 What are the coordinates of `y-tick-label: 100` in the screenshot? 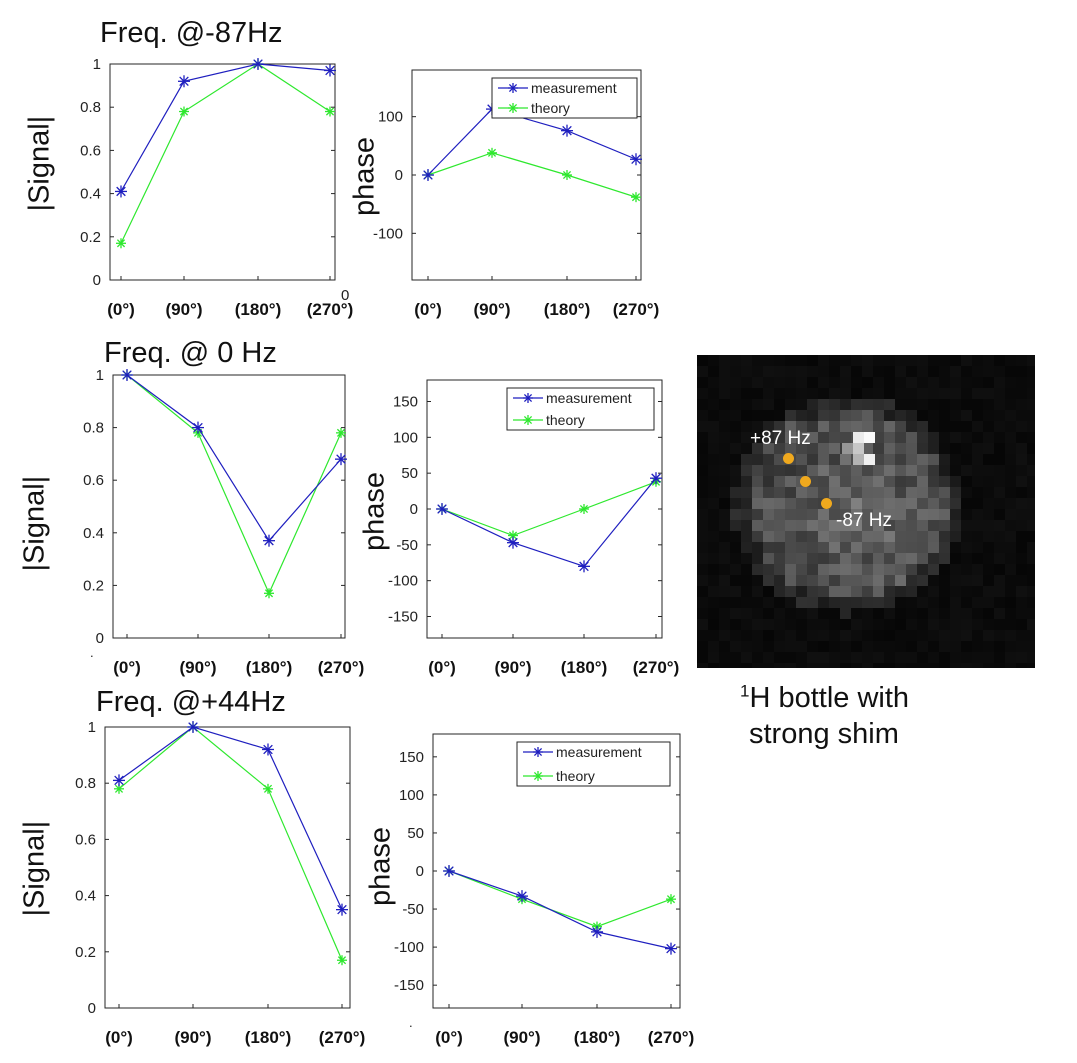 It's located at (390, 117).